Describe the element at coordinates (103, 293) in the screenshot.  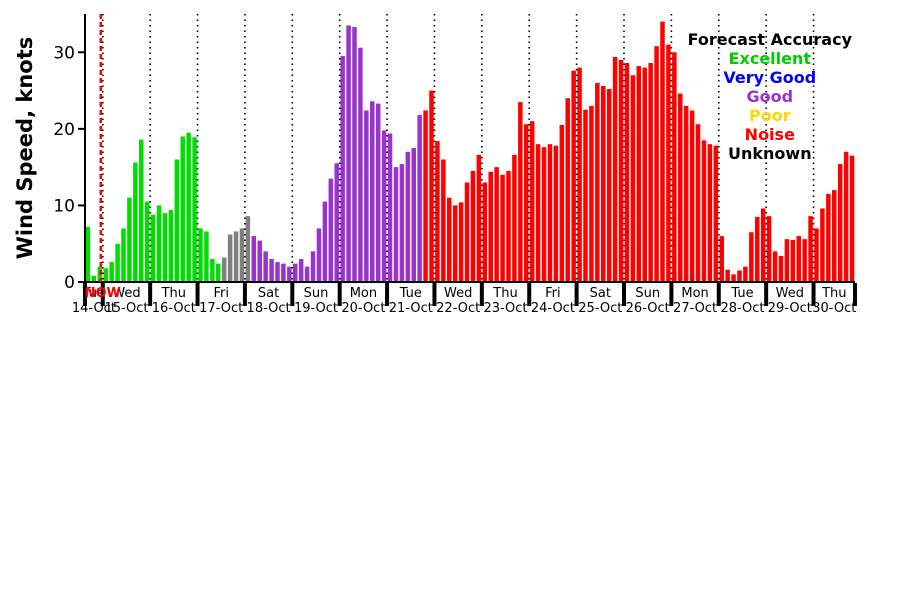
I see `now-label: NOW` at that location.